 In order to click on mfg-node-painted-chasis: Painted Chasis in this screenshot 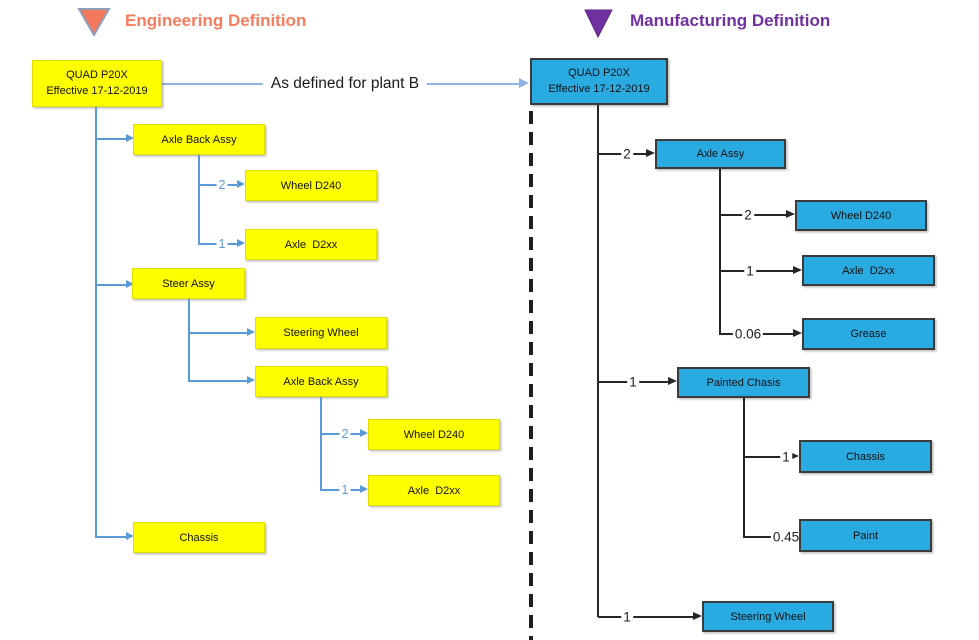, I will do `click(743, 382)`.